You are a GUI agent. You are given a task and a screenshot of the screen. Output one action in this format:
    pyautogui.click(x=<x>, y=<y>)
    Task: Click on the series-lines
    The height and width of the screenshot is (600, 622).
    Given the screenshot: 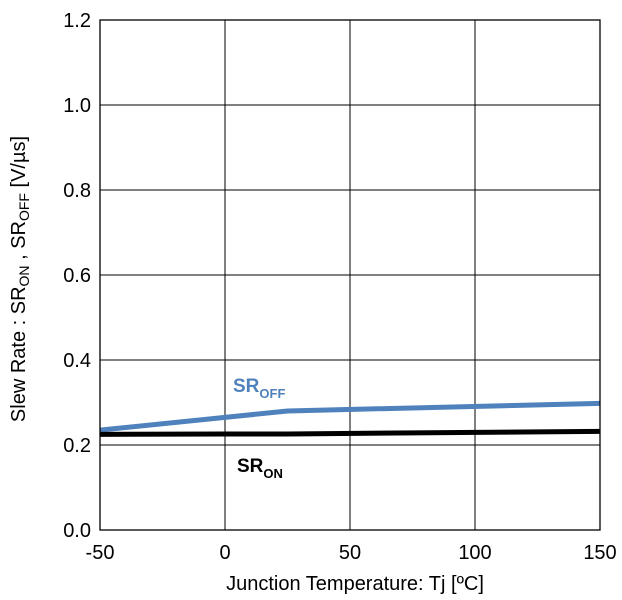 What is the action you would take?
    pyautogui.click(x=350, y=418)
    